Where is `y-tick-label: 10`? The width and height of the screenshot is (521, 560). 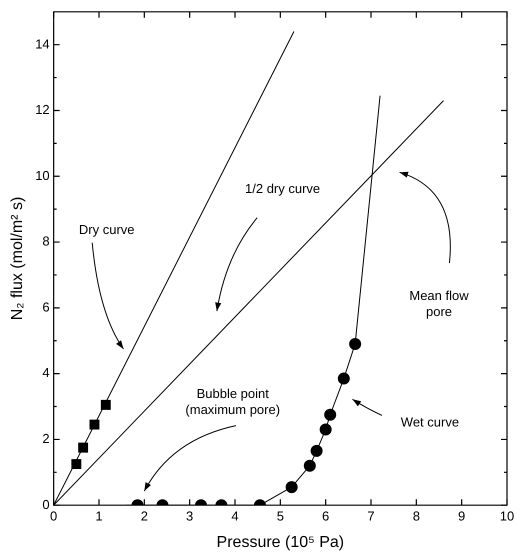 y-tick-label: 10 is located at coordinates (42, 175).